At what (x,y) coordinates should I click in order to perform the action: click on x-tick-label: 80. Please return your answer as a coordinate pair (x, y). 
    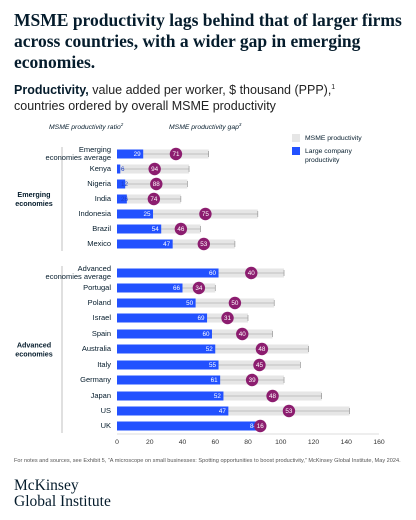
    Looking at the image, I should click on (248, 442).